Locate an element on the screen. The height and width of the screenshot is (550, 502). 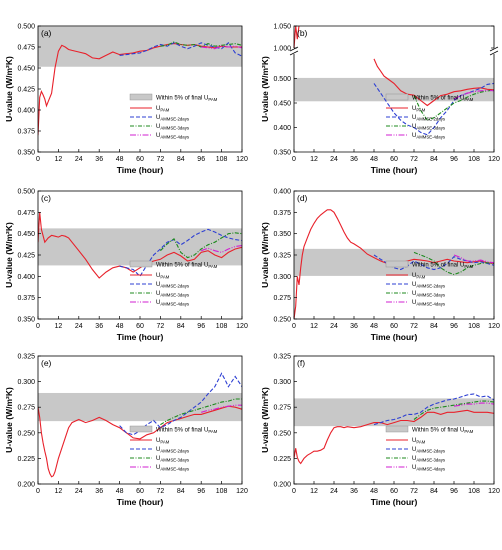
y-tick-label: 0.275 is located at coordinates (282, 298).